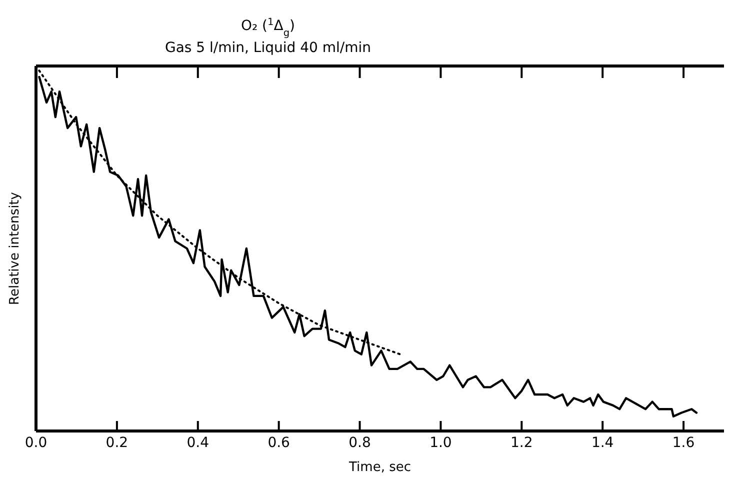  Describe the element at coordinates (379, 467) in the screenshot. I see `x-axis-title: Time, sec` at that location.